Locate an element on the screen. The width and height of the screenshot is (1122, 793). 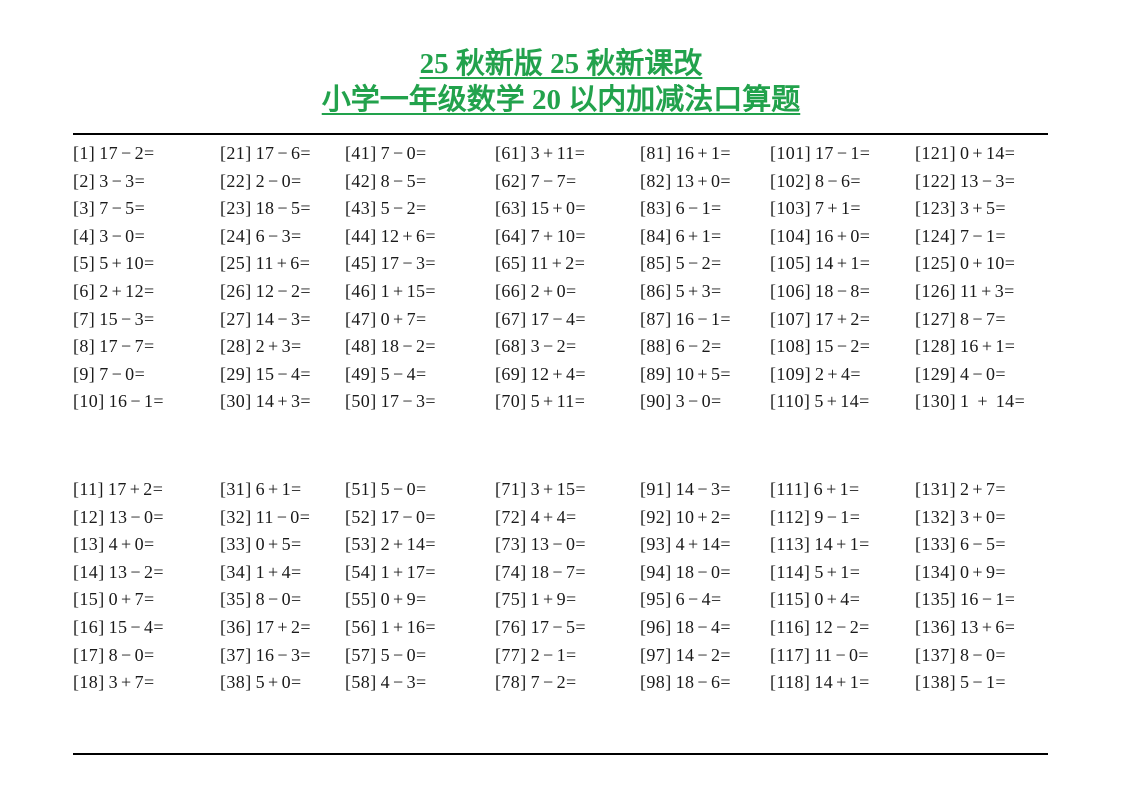
problem-expression: 14−3= is located at coordinates (283, 318).